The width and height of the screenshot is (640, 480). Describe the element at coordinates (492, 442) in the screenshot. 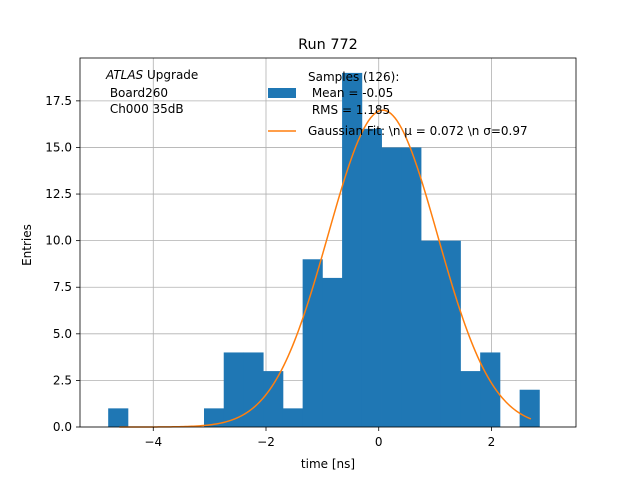

I see `x-tick-label-3: 2` at that location.